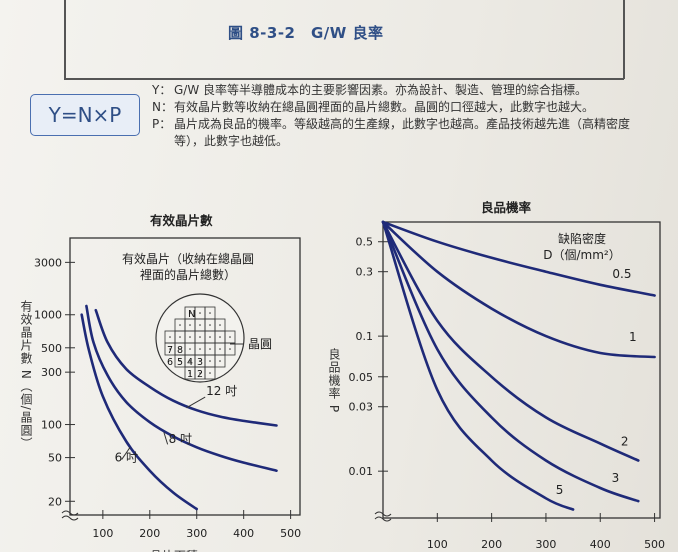  What do you see at coordinates (181, 220) in the screenshot?
I see `chart-title-chips: 有效晶片數` at bounding box center [181, 220].